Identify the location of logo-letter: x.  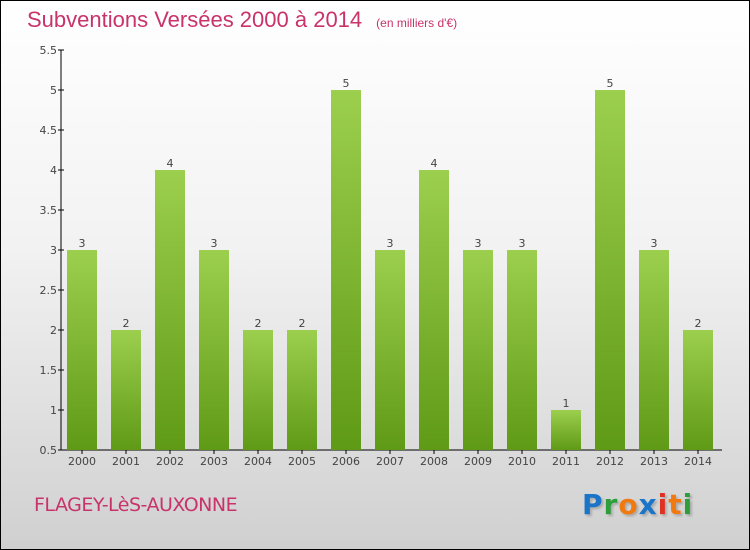
(648, 504).